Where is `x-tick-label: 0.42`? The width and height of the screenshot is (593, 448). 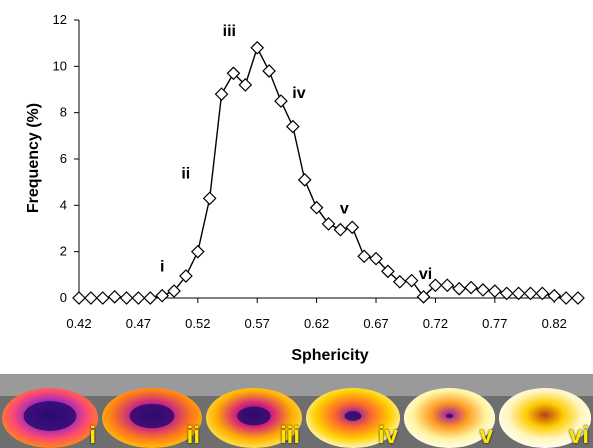 x-tick-label: 0.42 is located at coordinates (78, 323).